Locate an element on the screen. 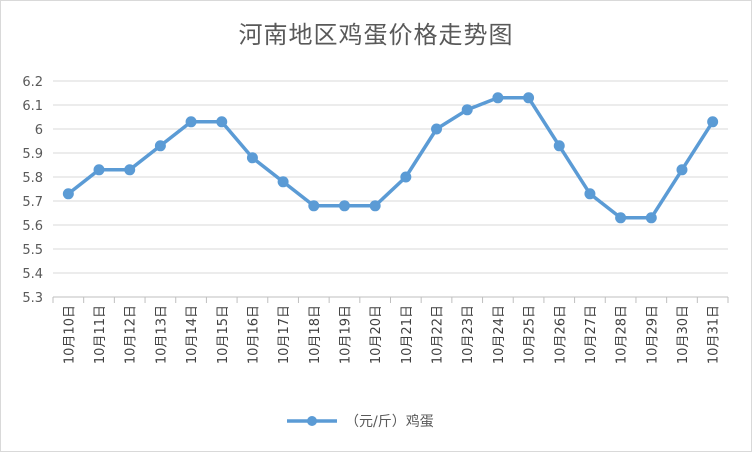  y-tick-label: 5.8 is located at coordinates (32, 178).